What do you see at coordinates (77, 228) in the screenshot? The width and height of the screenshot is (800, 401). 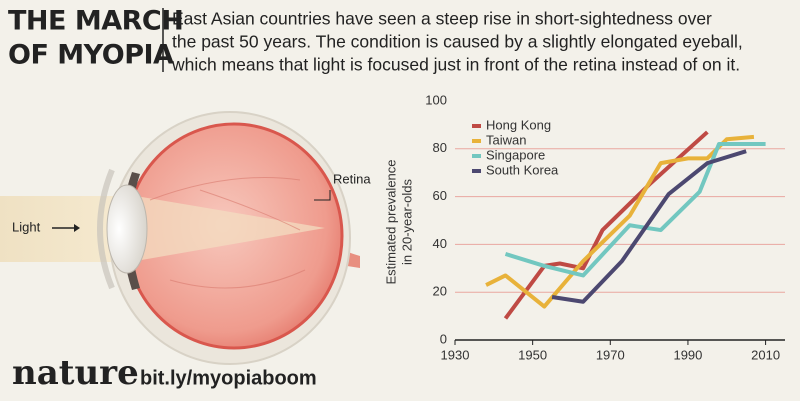 I see `light-arrowhead` at bounding box center [77, 228].